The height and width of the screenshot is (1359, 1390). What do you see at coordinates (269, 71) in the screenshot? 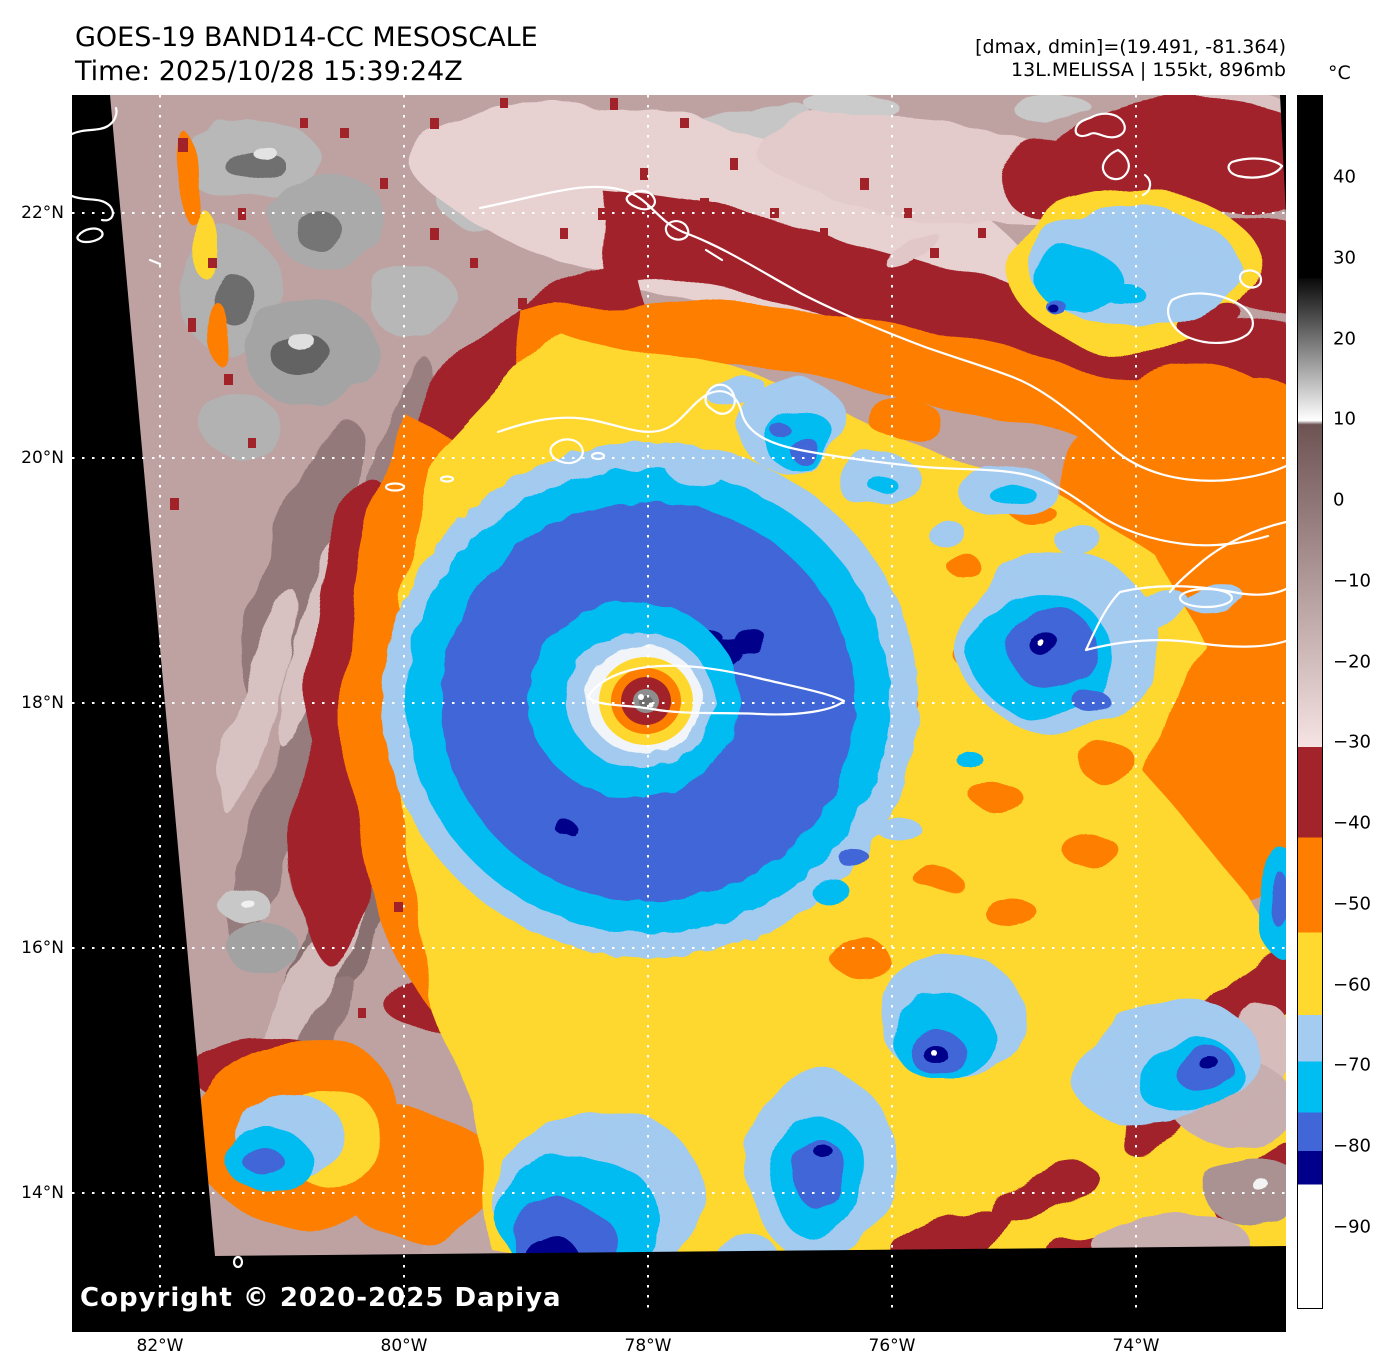
I see `timestamp: Time: 2025/10/28 15:39:24Z` at bounding box center [269, 71].